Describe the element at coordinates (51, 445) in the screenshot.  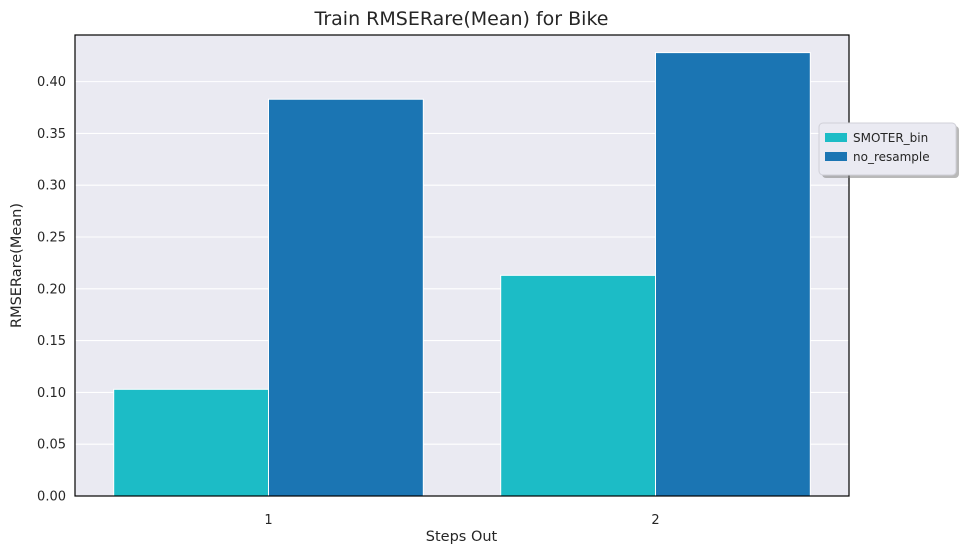
I see `y-tick-label: 0.05` at that location.